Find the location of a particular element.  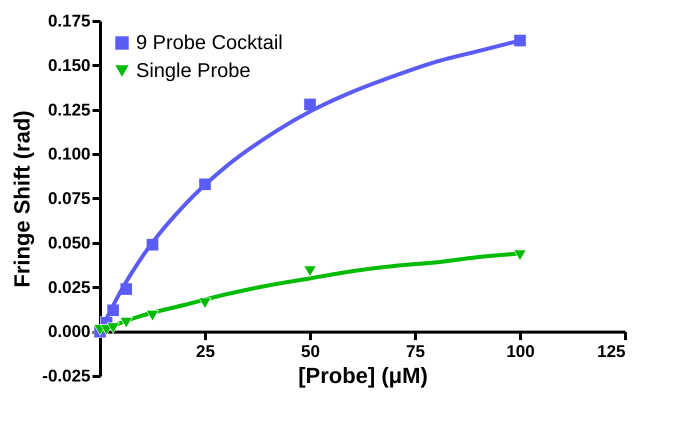

legend-label: 9 Probe Cocktail is located at coordinates (209, 43).